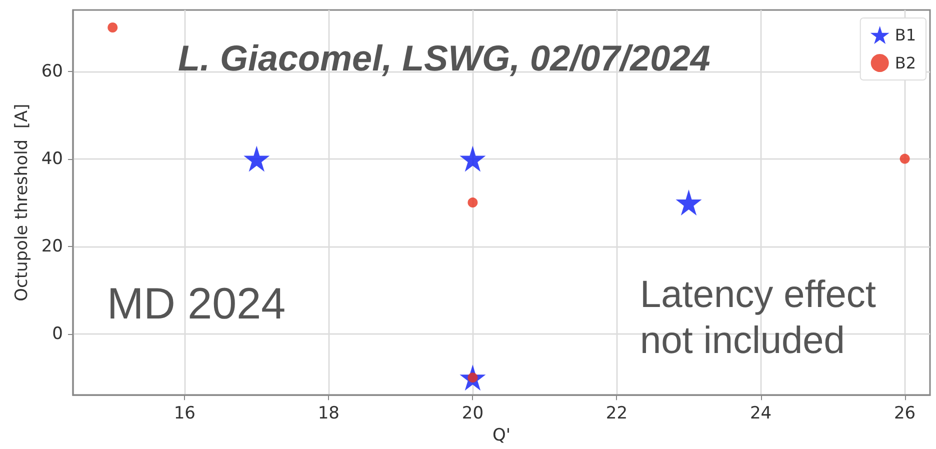 This screenshot has height=449, width=936. Describe the element at coordinates (761, 414) in the screenshot. I see `x-tick-label: 24` at that location.